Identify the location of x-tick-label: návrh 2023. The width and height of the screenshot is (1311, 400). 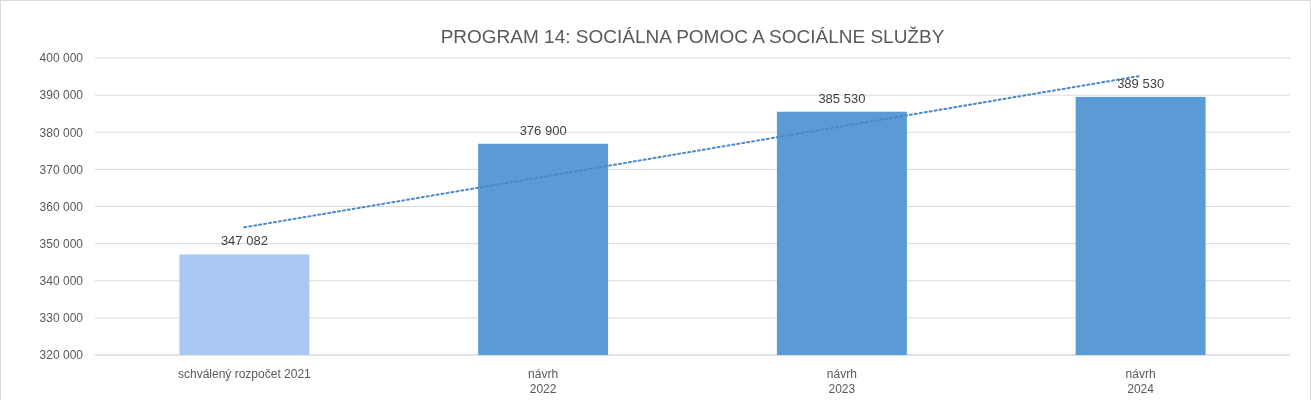
(841, 381).